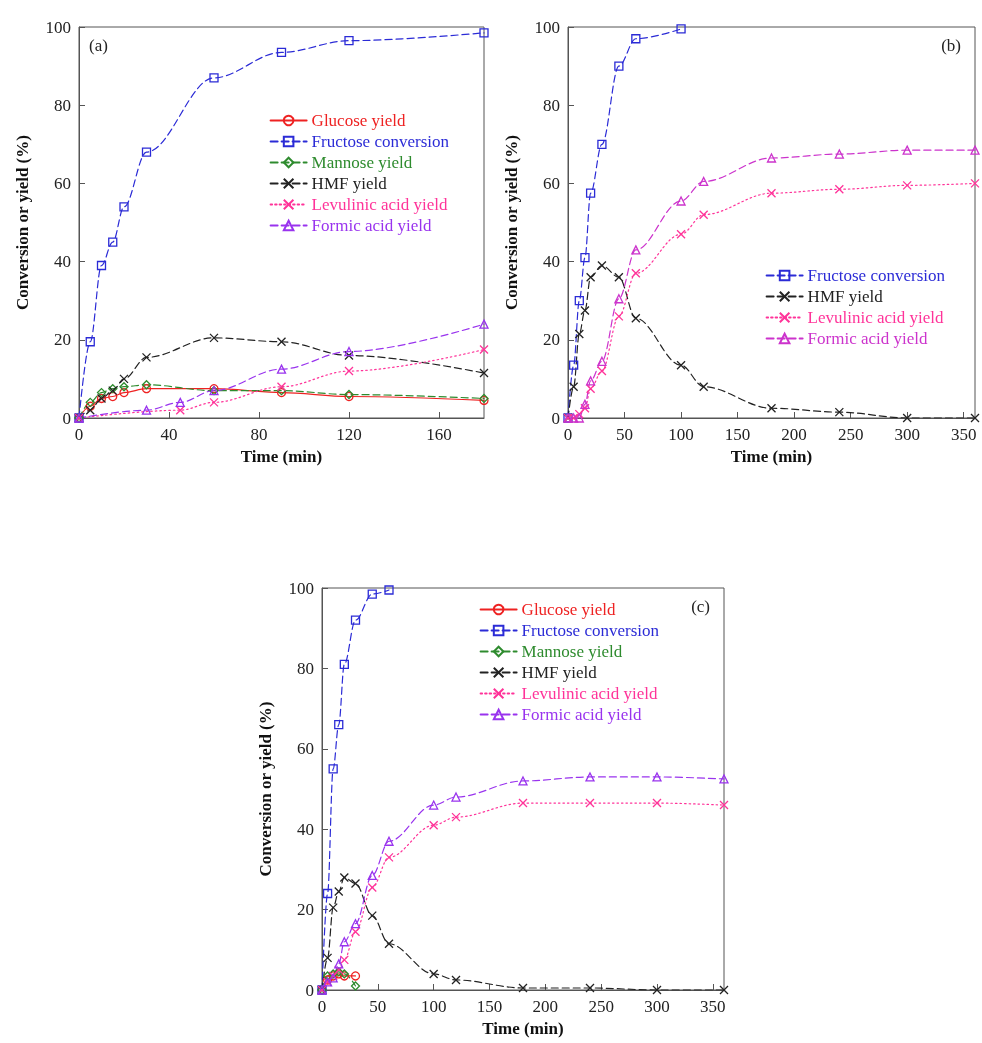 This screenshot has height=1043, width=982. Describe the element at coordinates (58, 27) in the screenshot. I see `y-tick-label: 100` at that location.